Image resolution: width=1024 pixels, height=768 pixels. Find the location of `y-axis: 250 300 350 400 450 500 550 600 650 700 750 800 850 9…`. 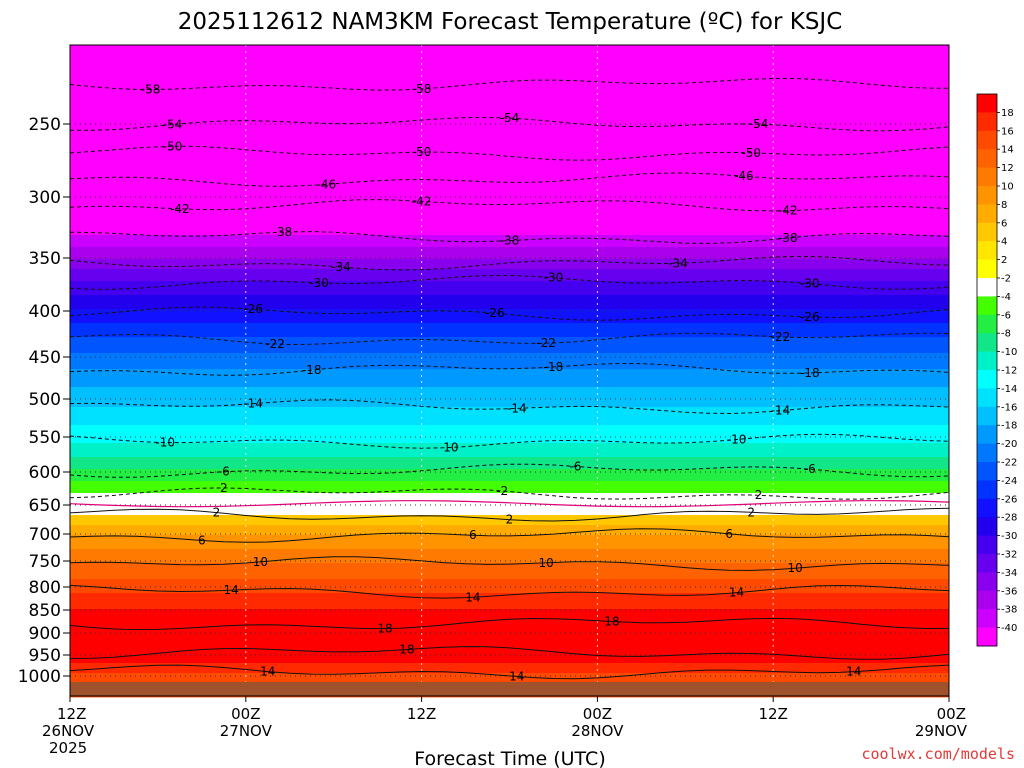

y-axis: 250 300 350 400 450 500 550 600 650 700 750 800 850 9… is located at coordinates (44, 401).